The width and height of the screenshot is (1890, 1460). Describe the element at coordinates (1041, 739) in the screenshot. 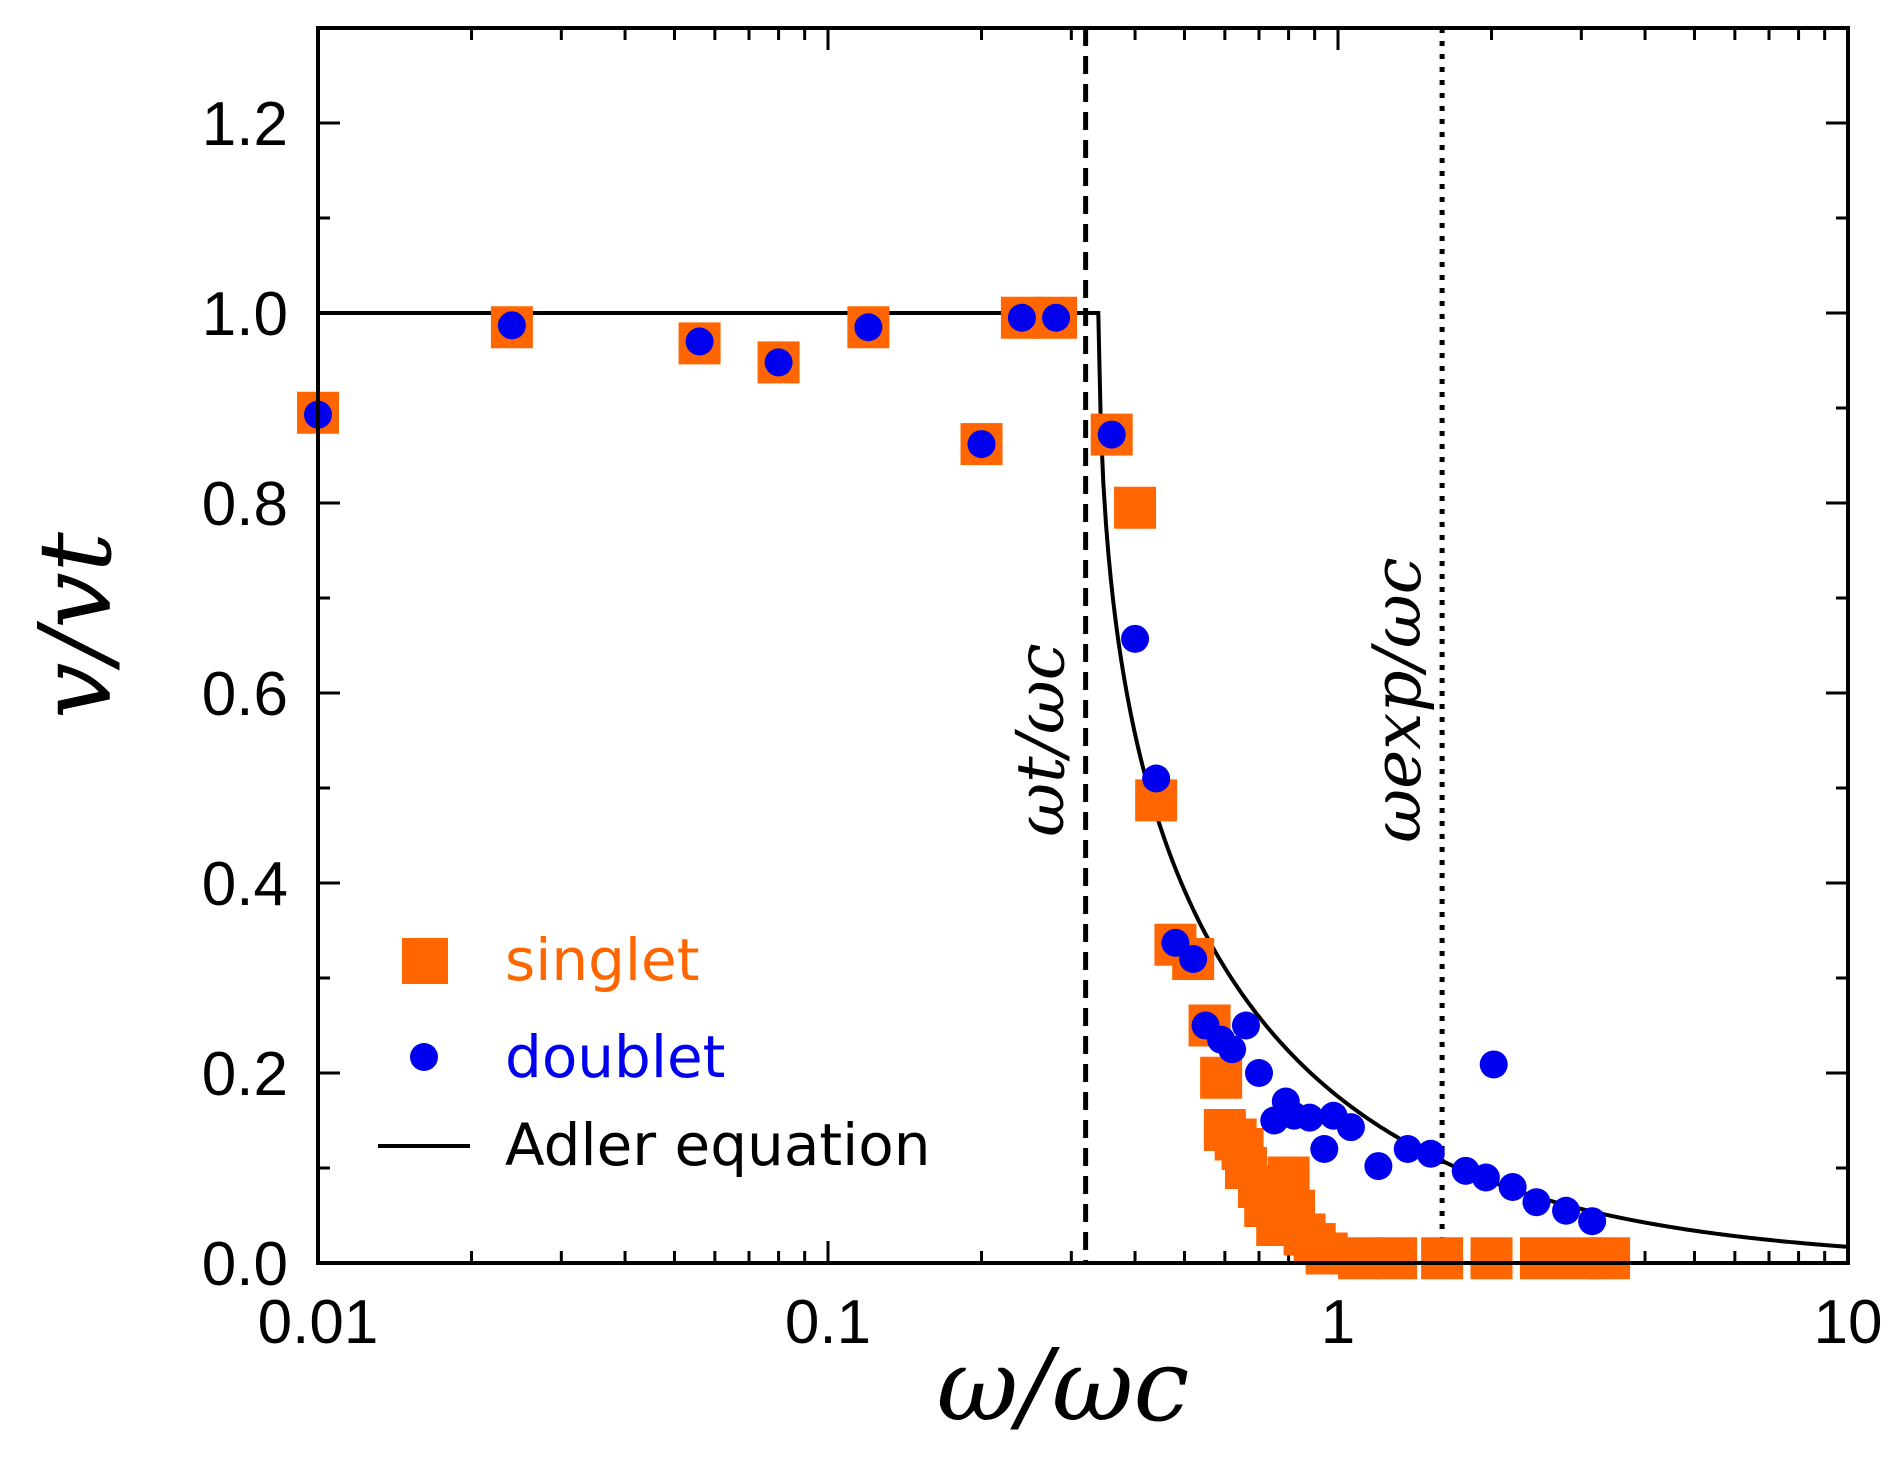

I see `vertical-line-label: ωt/ωc` at that location.